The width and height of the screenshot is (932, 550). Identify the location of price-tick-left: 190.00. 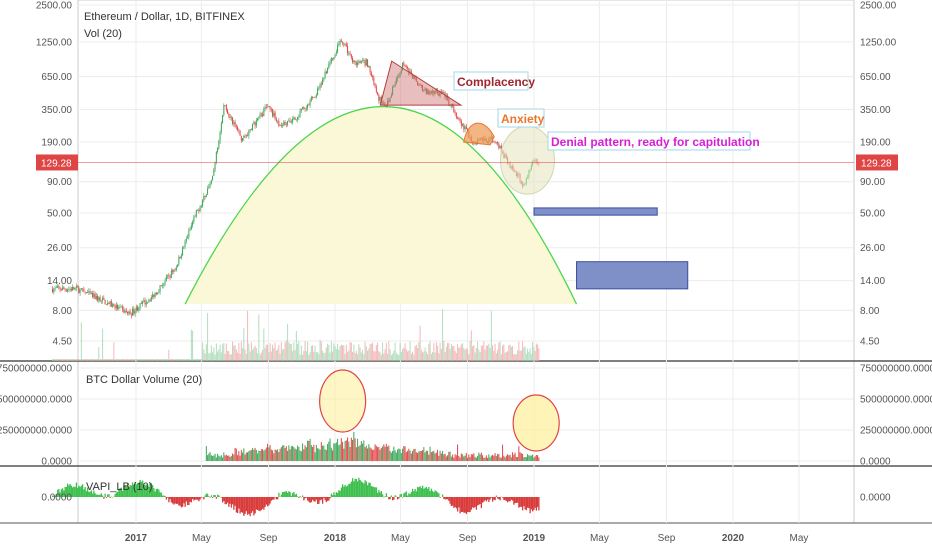
(56, 143).